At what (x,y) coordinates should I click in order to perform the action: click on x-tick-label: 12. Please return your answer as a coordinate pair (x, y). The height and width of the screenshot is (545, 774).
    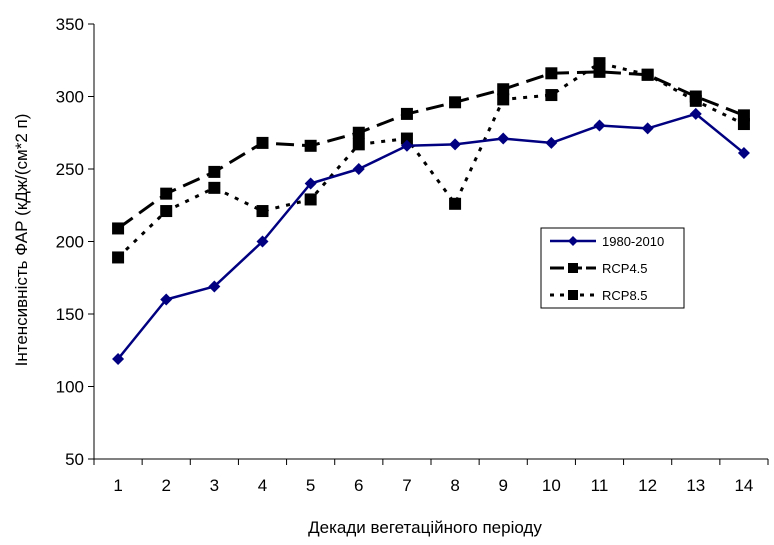
    Looking at the image, I should click on (647, 485).